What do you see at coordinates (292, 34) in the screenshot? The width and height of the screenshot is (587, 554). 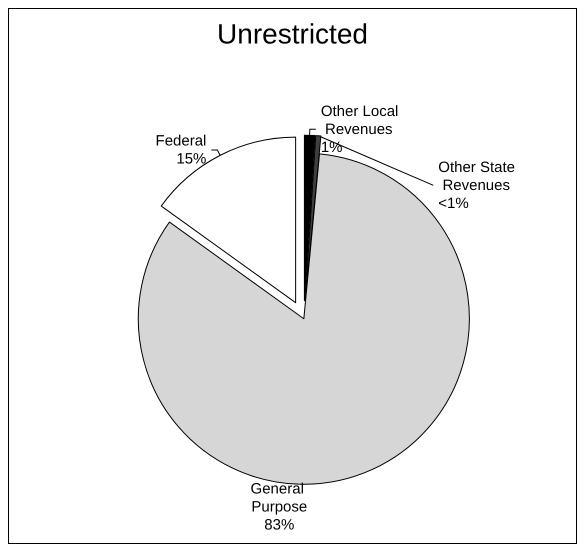 I see `chart-title: Unrestricted` at bounding box center [292, 34].